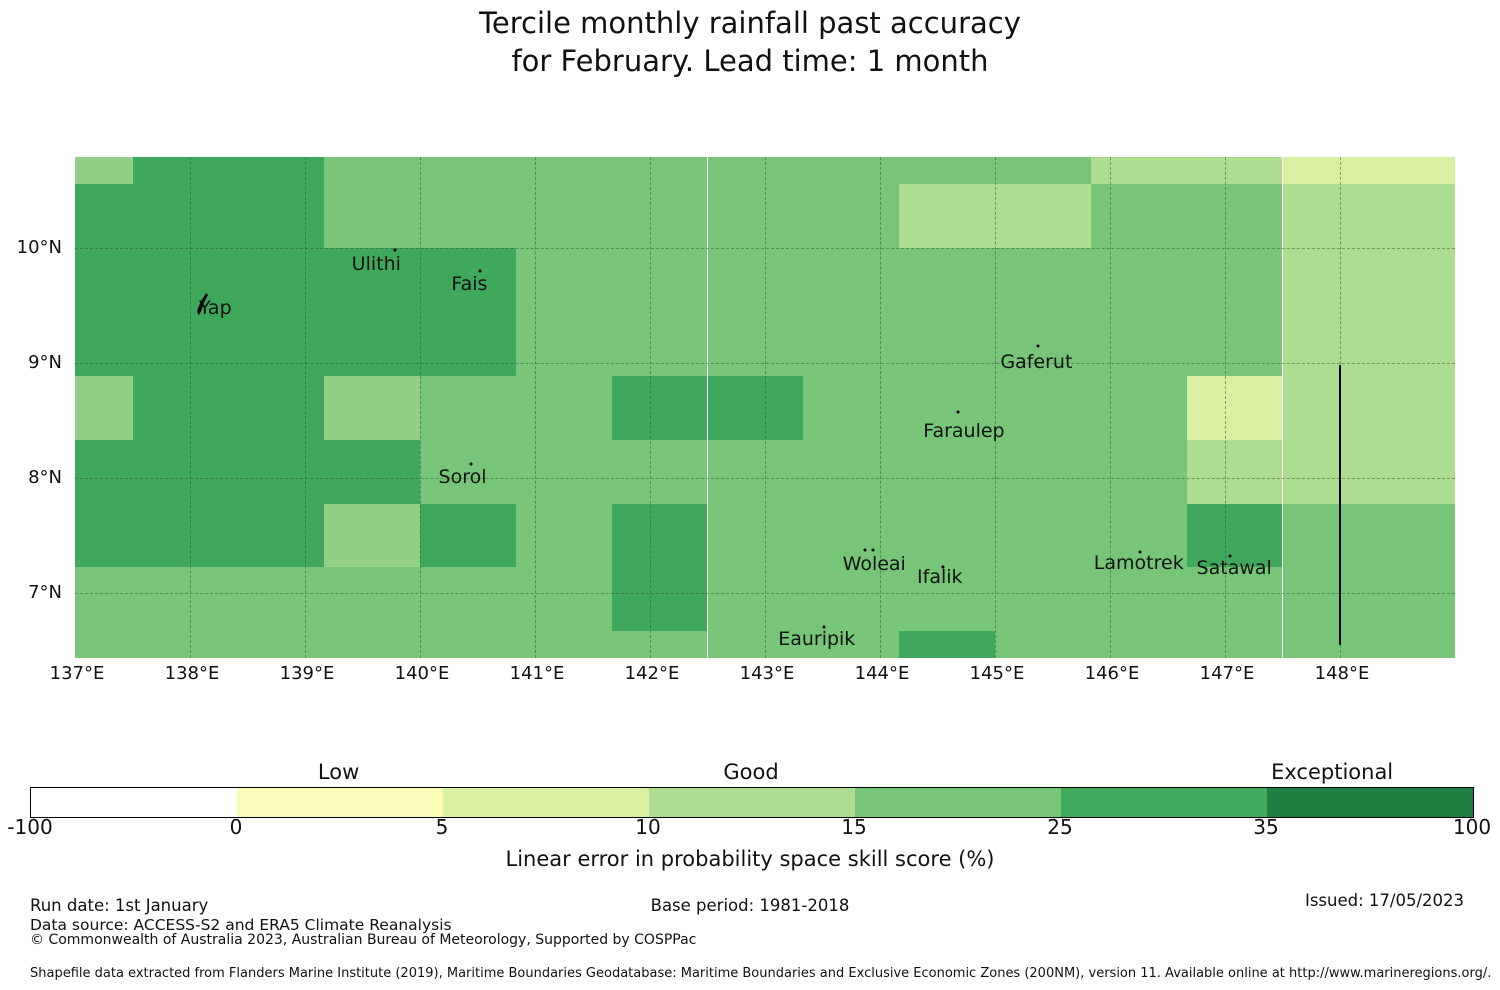 The height and width of the screenshot is (990, 1500). Describe the element at coordinates (817, 638) in the screenshot. I see `island-label-eauripik: Eauripik` at that location.